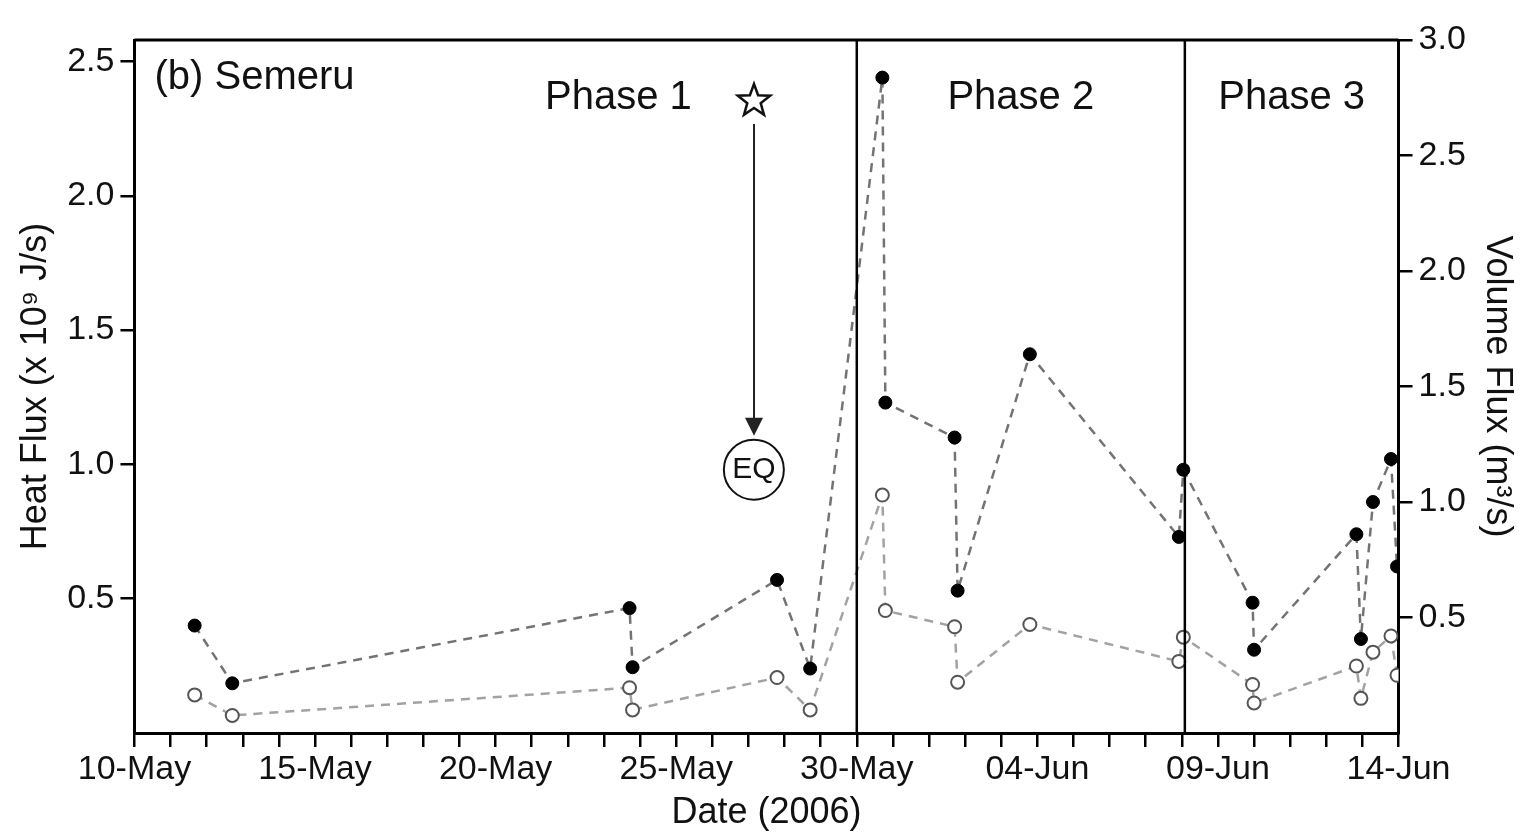 This screenshot has width=1533, height=839. I want to click on annotation: Phase 3, so click(1292, 95).